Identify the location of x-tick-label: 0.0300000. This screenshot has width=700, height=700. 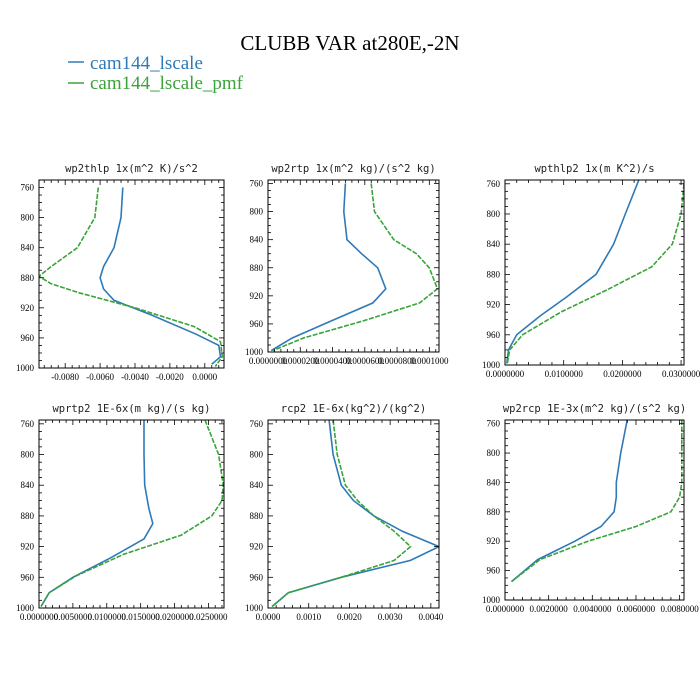
(681, 374).